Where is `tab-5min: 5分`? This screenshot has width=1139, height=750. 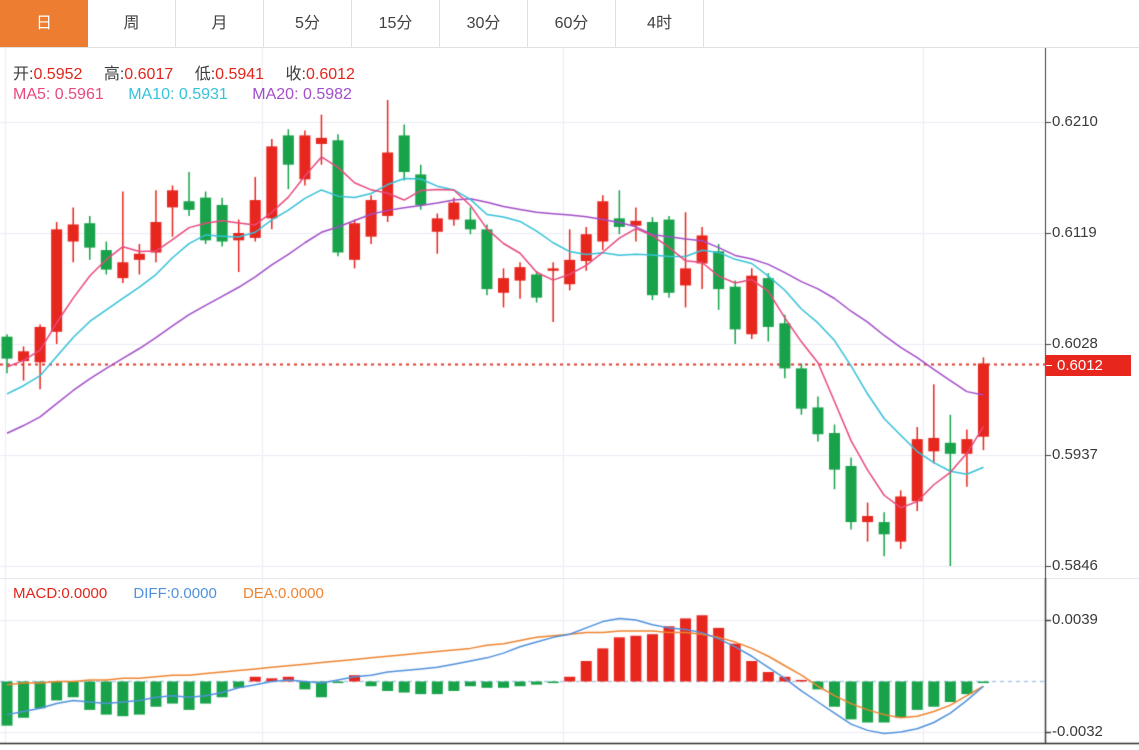
tab-5min: 5分 is located at coordinates (308, 23).